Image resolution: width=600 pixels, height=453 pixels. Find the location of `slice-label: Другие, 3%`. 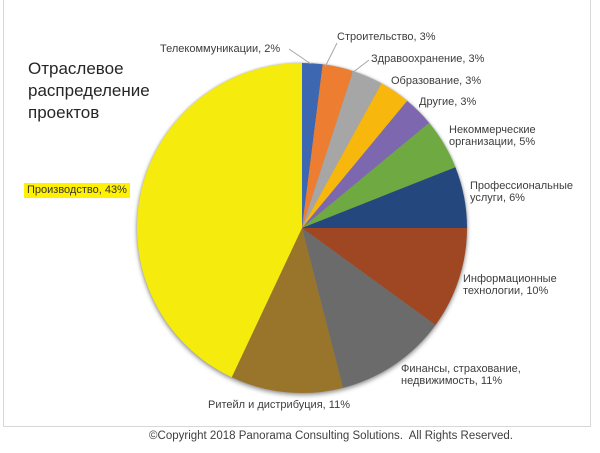

slice-label: Другие, 3% is located at coordinates (448, 102).